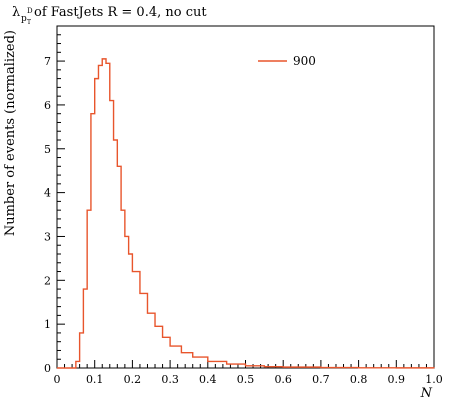  Describe the element at coordinates (47, 193) in the screenshot. I see `y-tick-label-4: 4` at that location.